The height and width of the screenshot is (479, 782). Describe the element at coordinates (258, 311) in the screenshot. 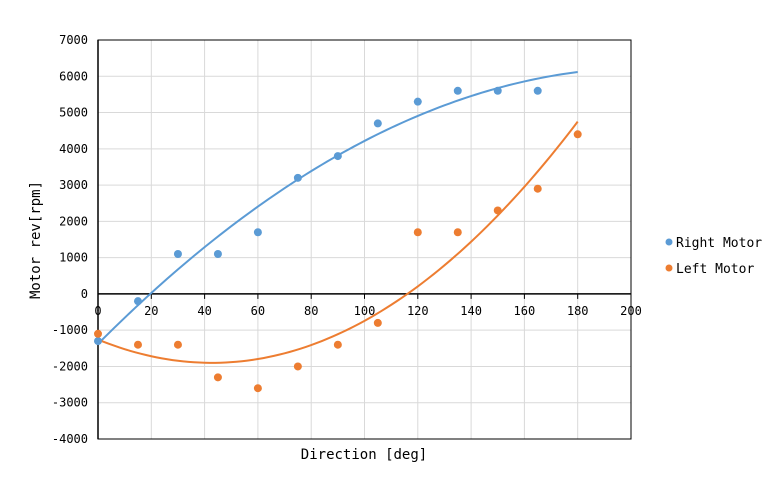

I see `x-tick-label: 60` at that location.